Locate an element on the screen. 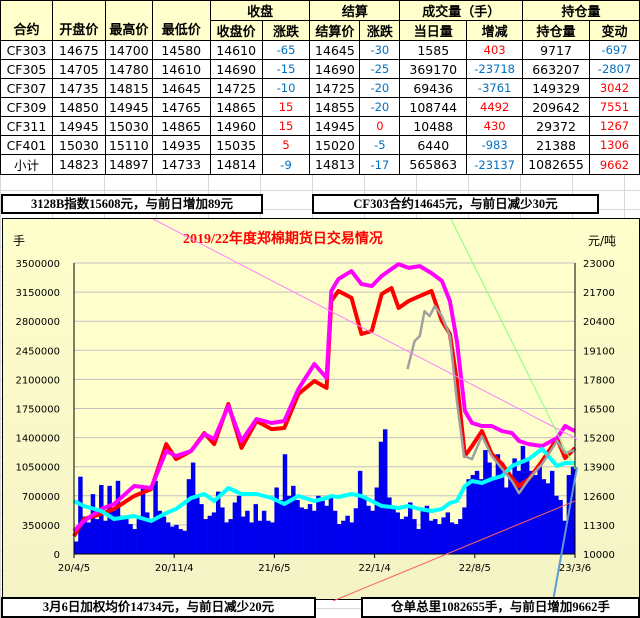 Image resolution: width=640 pixels, height=618 pixels. contract-note: CF303合约14645元，与前日减少30元 is located at coordinates (455, 204).